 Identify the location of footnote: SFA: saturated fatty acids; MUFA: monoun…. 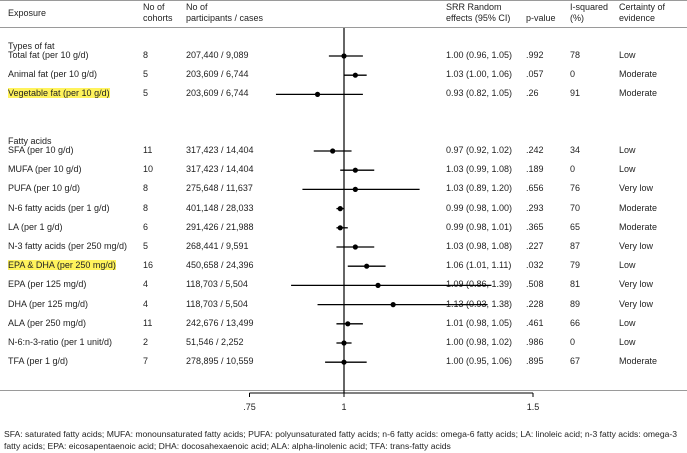
(341, 440).